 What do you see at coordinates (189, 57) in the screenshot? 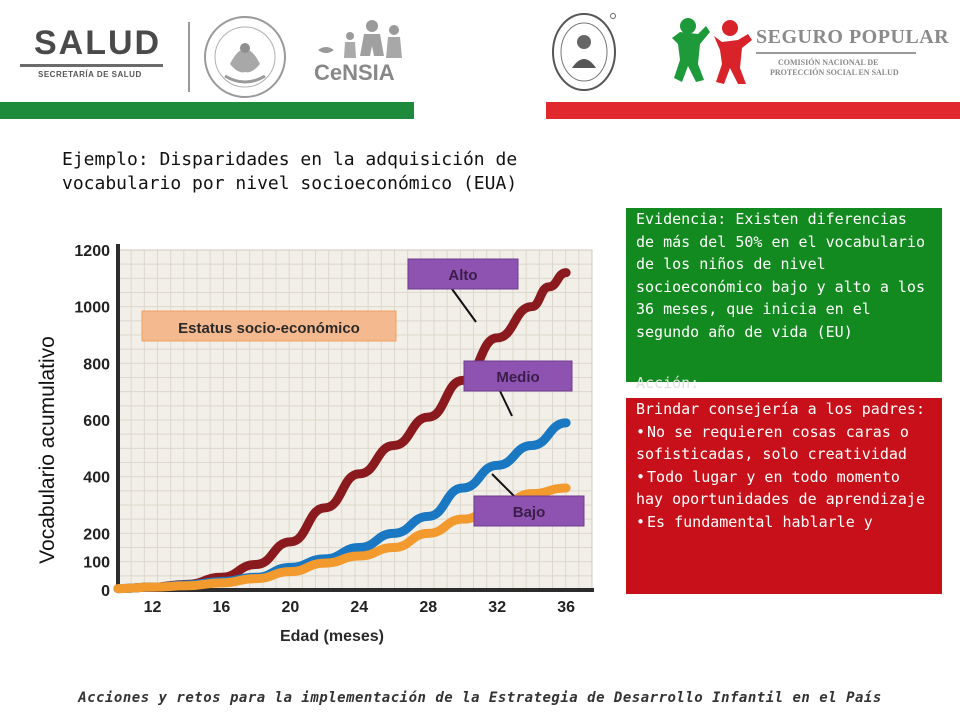
I see `header-divider` at bounding box center [189, 57].